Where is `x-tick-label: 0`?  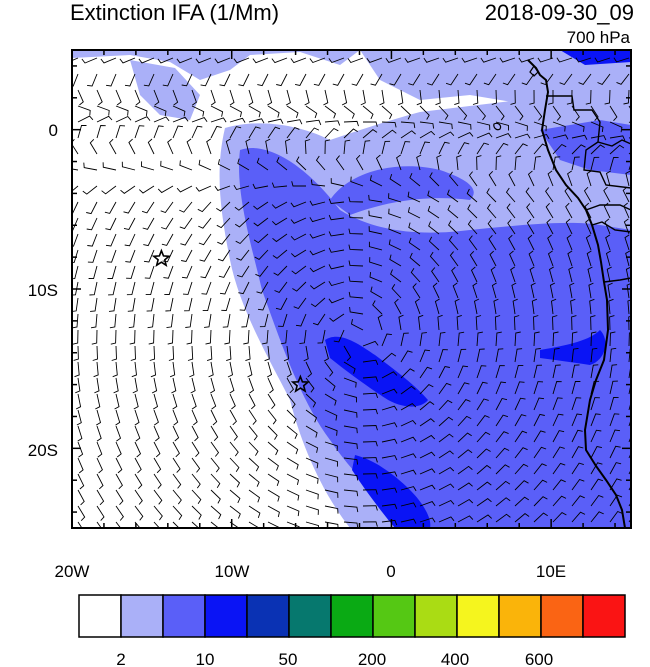 x-tick-label: 0 is located at coordinates (390, 571).